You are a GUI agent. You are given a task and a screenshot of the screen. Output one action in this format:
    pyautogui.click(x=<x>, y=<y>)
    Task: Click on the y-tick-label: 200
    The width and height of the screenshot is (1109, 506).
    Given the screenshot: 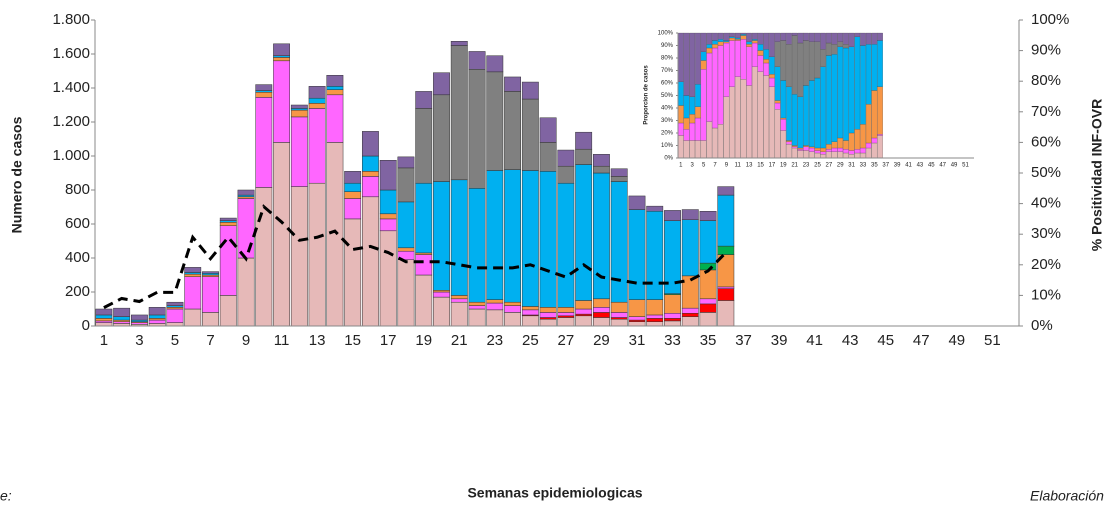 What is the action you would take?
    pyautogui.click(x=77, y=291)
    